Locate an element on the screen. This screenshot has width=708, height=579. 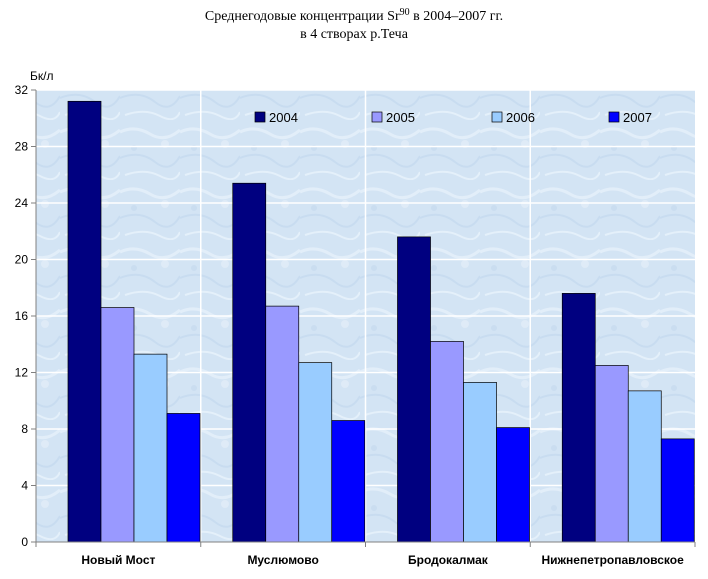
title-suffix: в 2004–2007 гг. is located at coordinates (456, 16).